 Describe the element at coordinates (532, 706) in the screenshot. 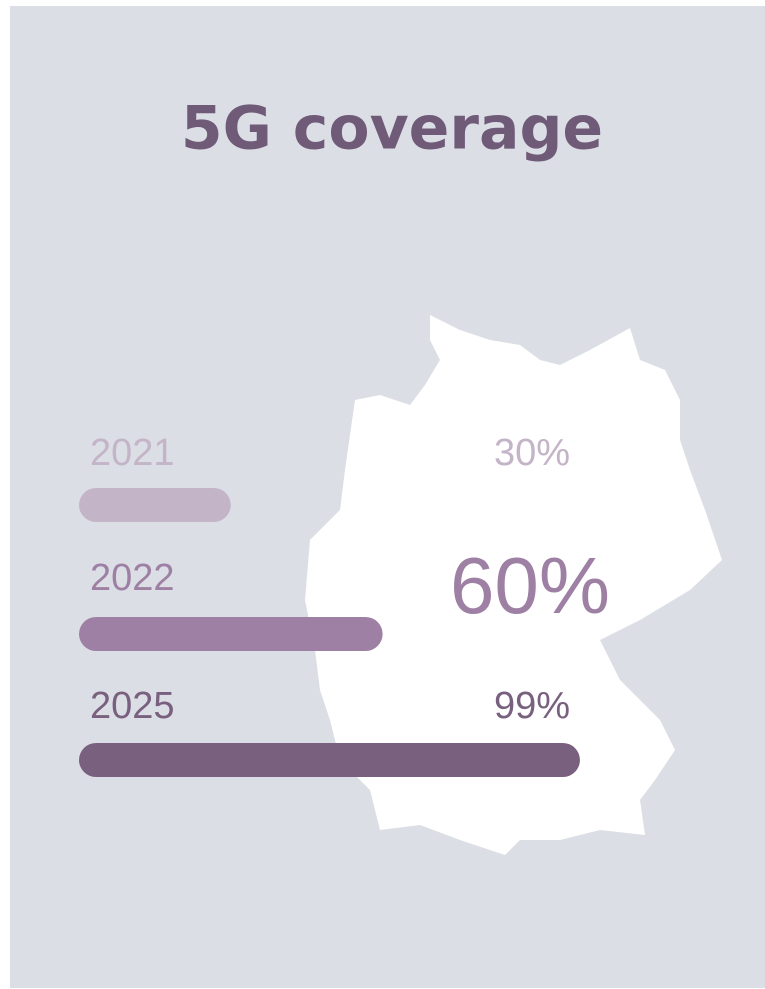

I see `value-label: 99%` at that location.